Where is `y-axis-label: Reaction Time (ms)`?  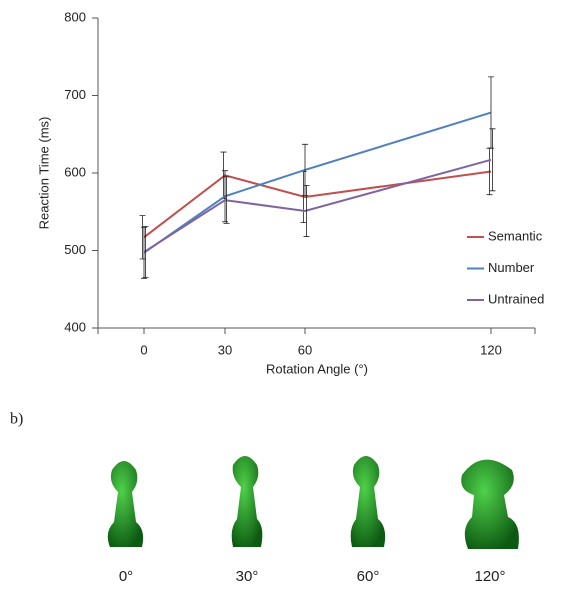
y-axis-label: Reaction Time (ms) is located at coordinates (43, 173).